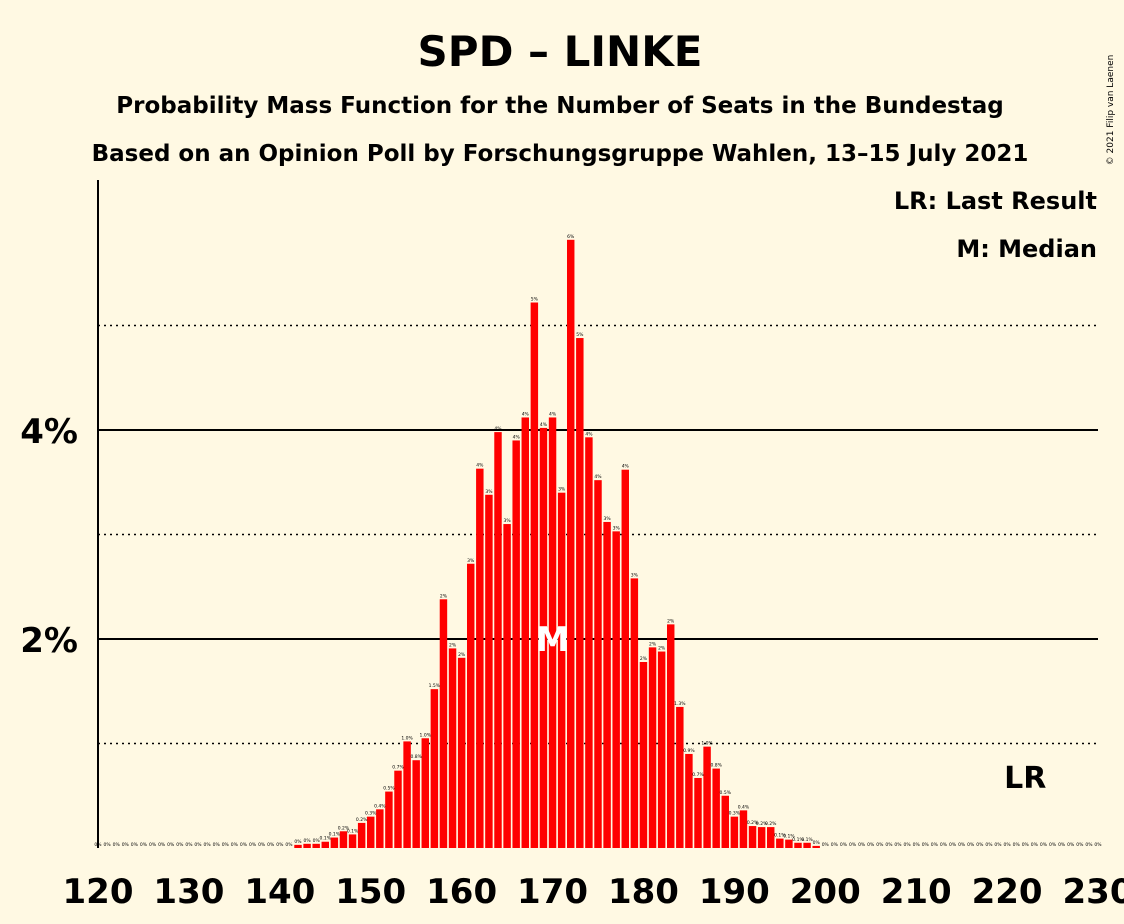 This screenshot has width=1124, height=924. What do you see at coordinates (1111, 110) in the screenshot?
I see `copyright-text: © 2021 Filip van Laenen` at bounding box center [1111, 110].